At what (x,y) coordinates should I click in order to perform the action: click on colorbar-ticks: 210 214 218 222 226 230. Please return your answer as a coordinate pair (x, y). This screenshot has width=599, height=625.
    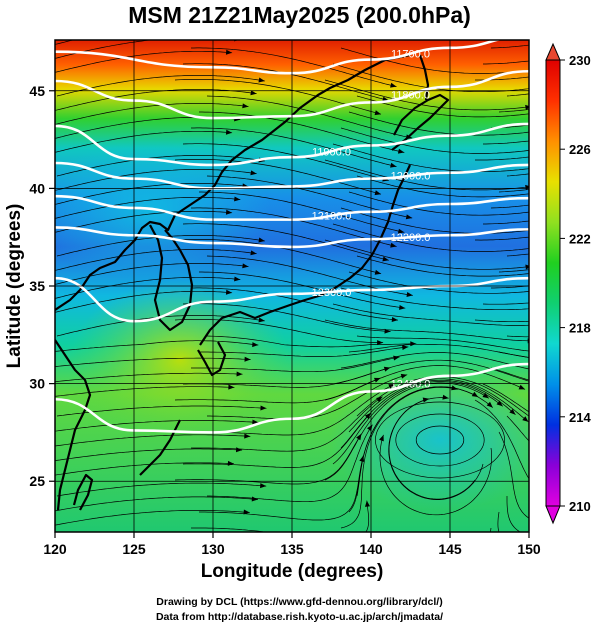
    Looking at the image, I should click on (575, 283).